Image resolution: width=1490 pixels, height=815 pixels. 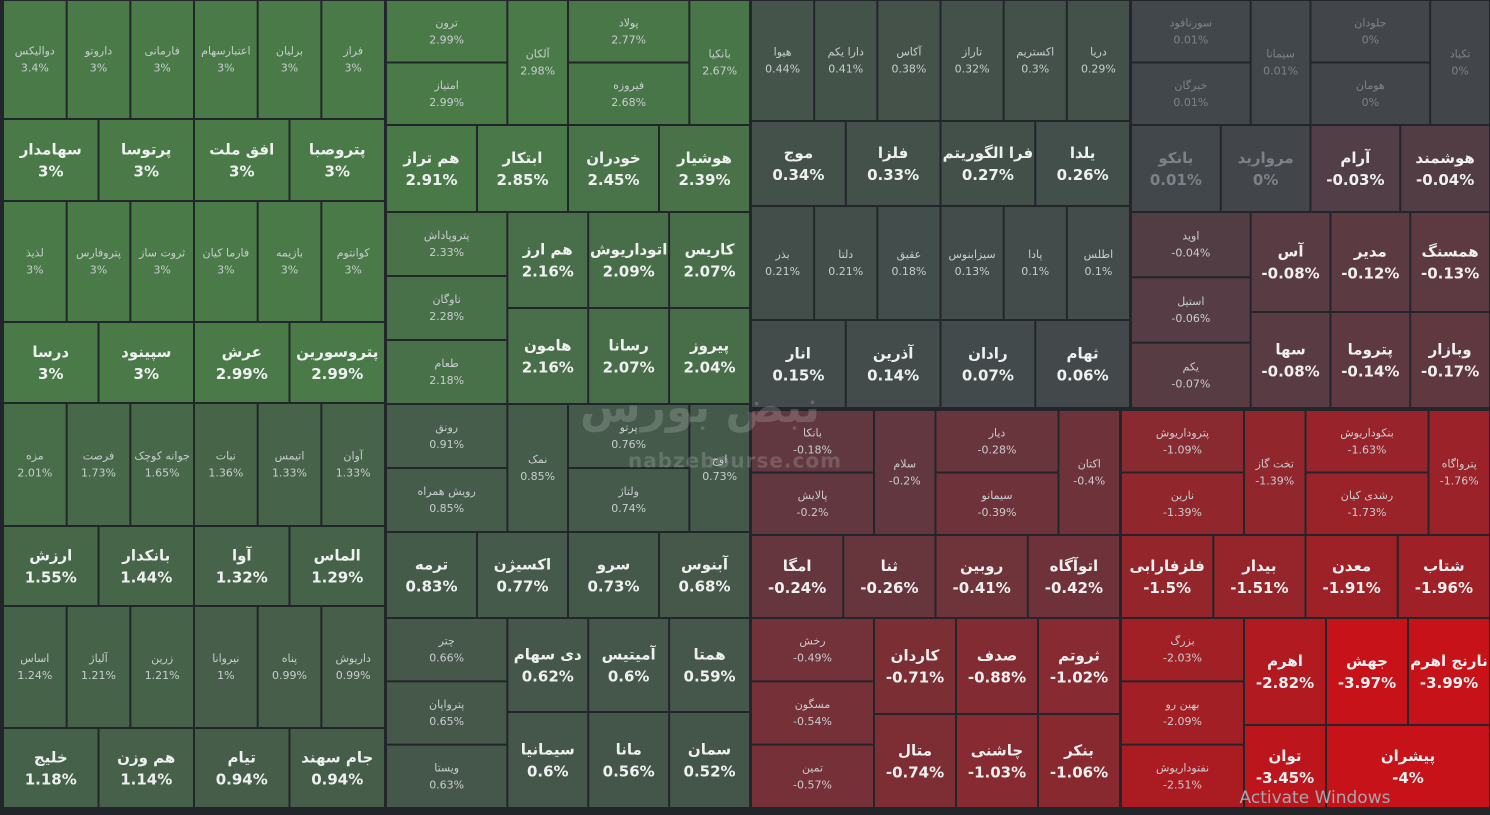 I want to click on tile-name: صدف, so click(x=997, y=656).